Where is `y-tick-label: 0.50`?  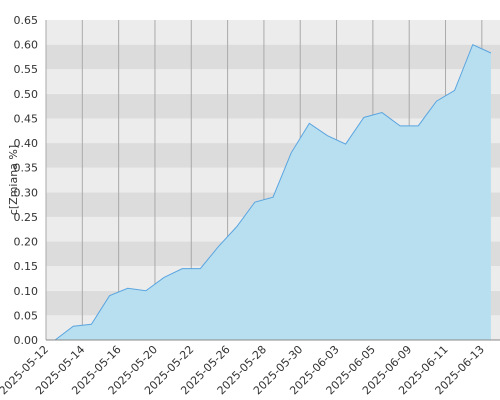
y-tick-label: 0.50 is located at coordinates (26, 94).